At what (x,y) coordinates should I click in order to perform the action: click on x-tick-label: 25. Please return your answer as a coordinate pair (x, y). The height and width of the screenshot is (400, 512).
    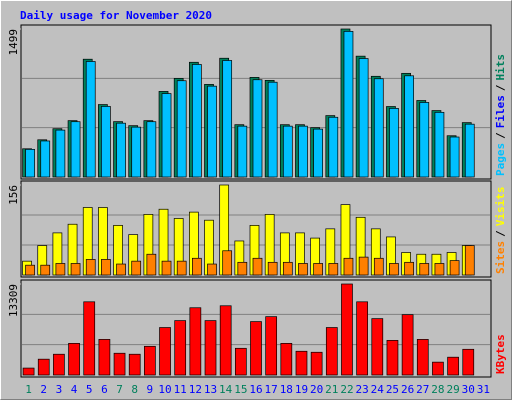
    Looking at the image, I should click on (392, 389).